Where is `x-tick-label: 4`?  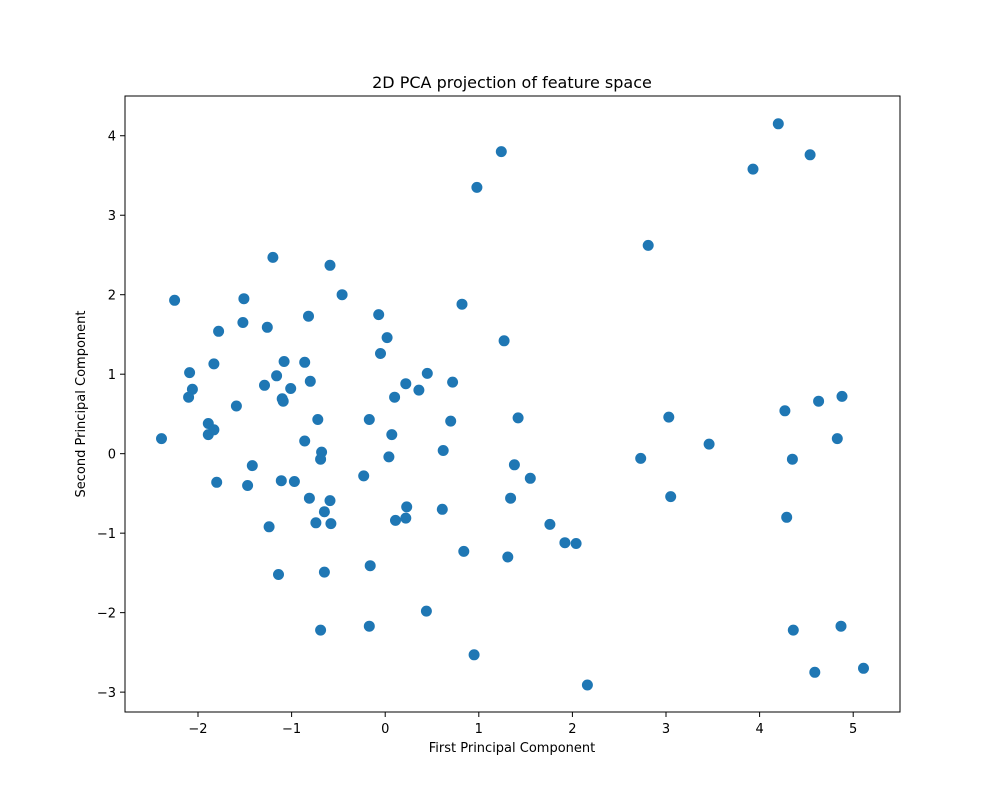
x-tick-label: 4 is located at coordinates (759, 729).